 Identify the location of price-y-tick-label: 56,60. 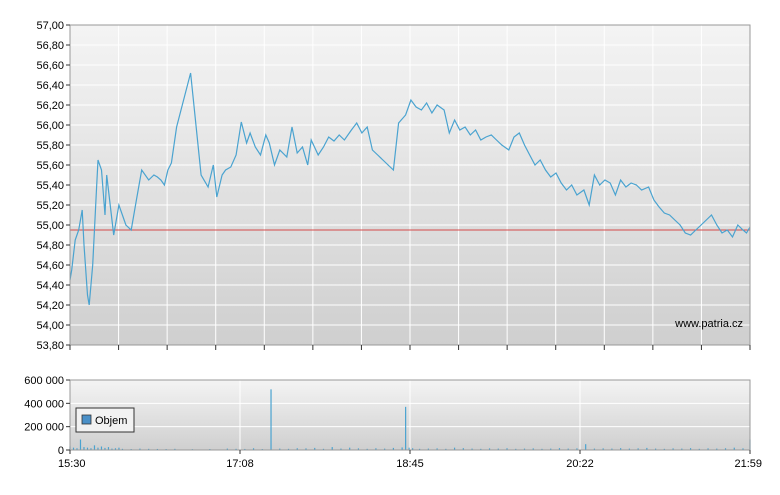
(50, 66).